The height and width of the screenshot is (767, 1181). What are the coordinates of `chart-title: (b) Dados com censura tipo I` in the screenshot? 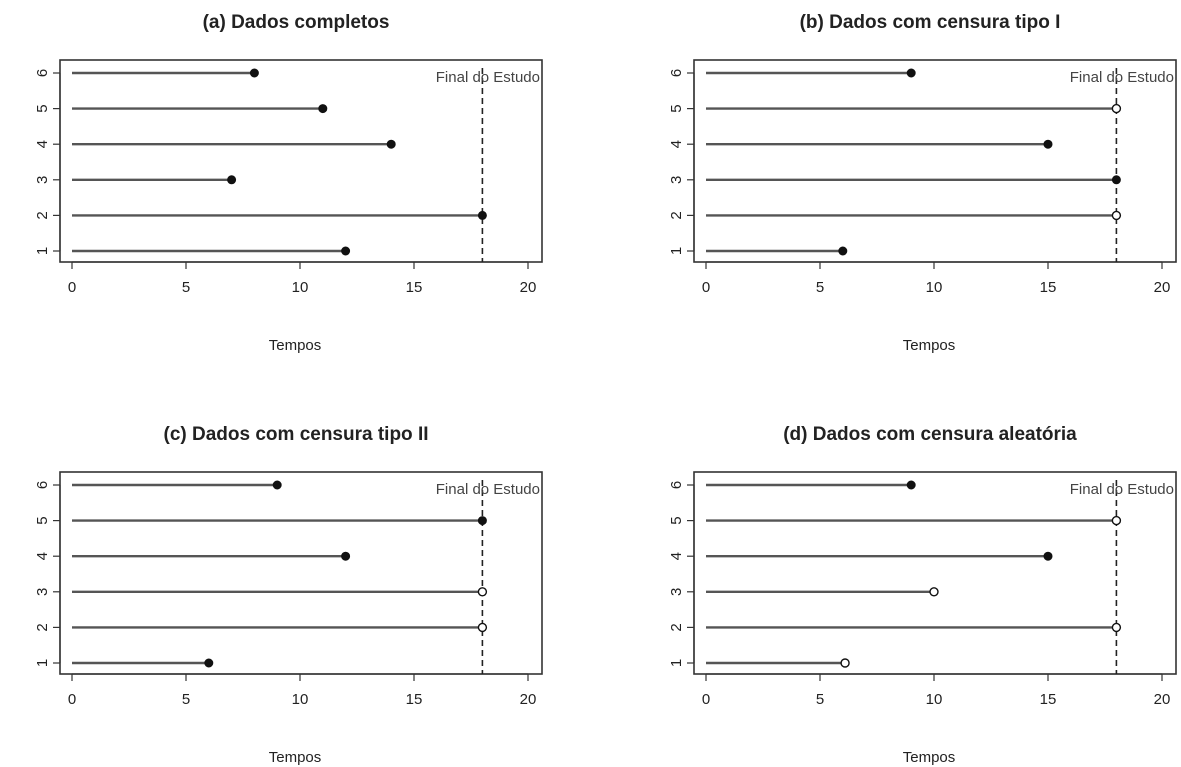 It's located at (930, 22).